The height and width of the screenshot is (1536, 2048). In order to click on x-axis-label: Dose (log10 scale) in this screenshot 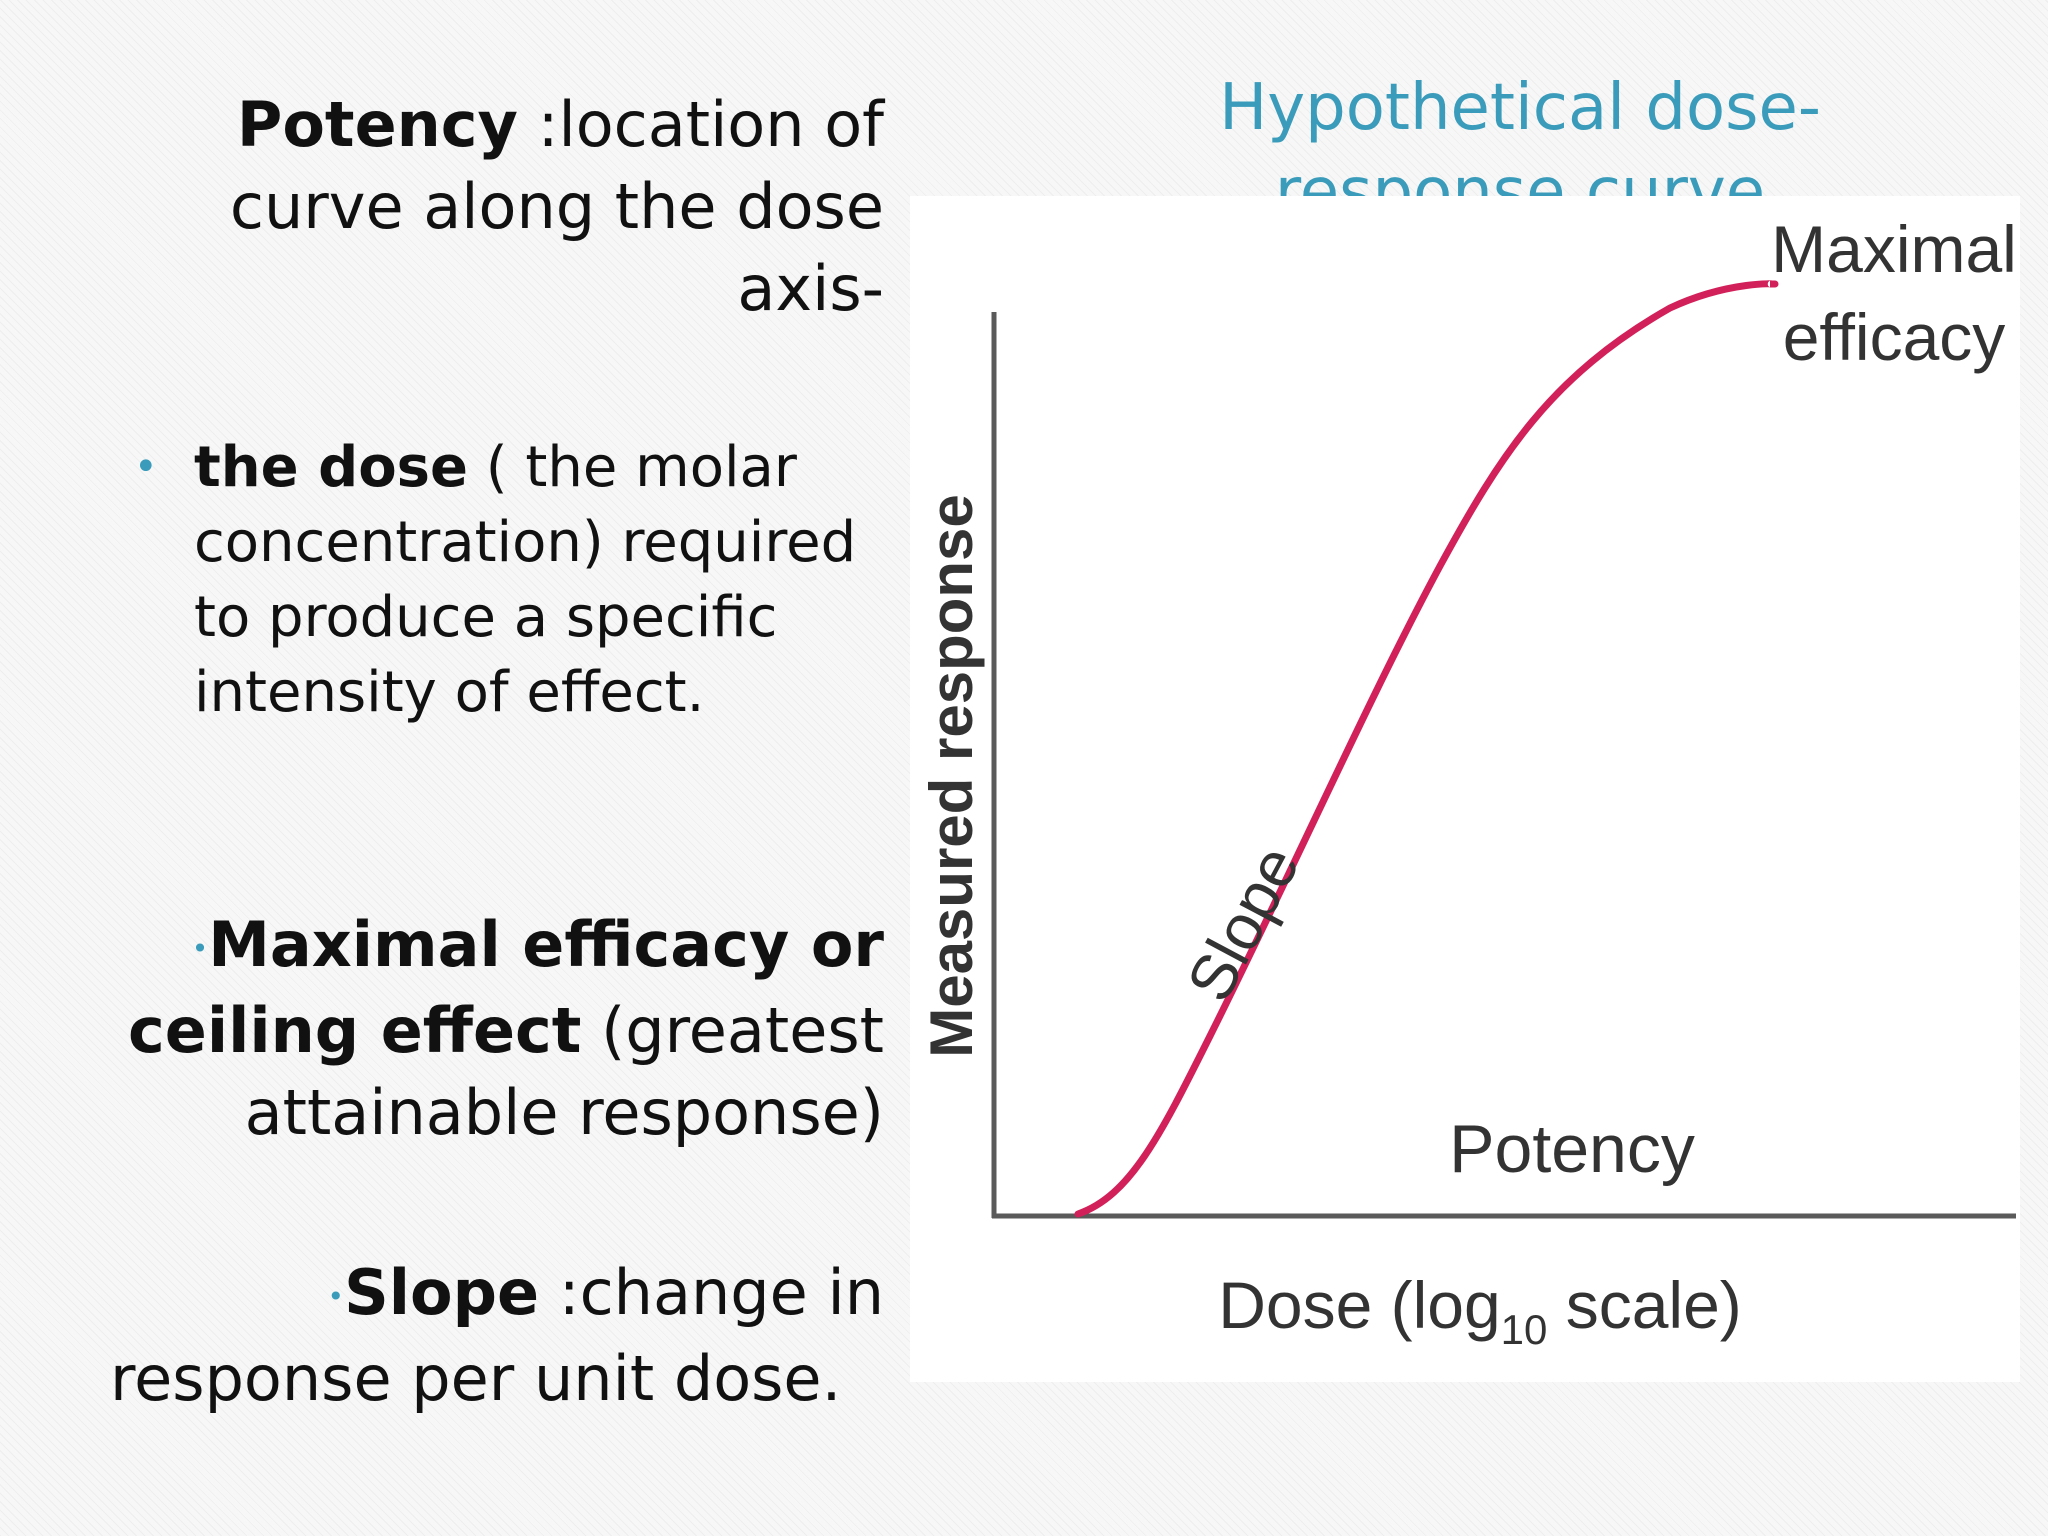, I will do `click(1480, 1310)`.